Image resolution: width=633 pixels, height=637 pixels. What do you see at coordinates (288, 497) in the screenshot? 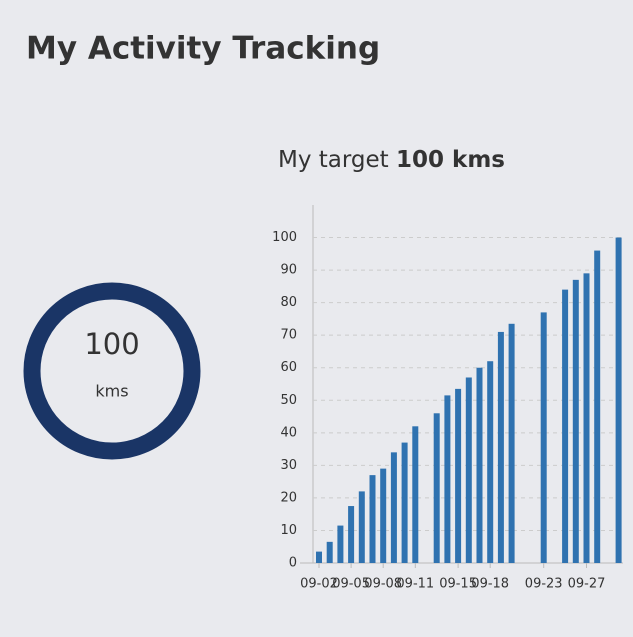
I see `y-tick-label: 20` at bounding box center [288, 497].